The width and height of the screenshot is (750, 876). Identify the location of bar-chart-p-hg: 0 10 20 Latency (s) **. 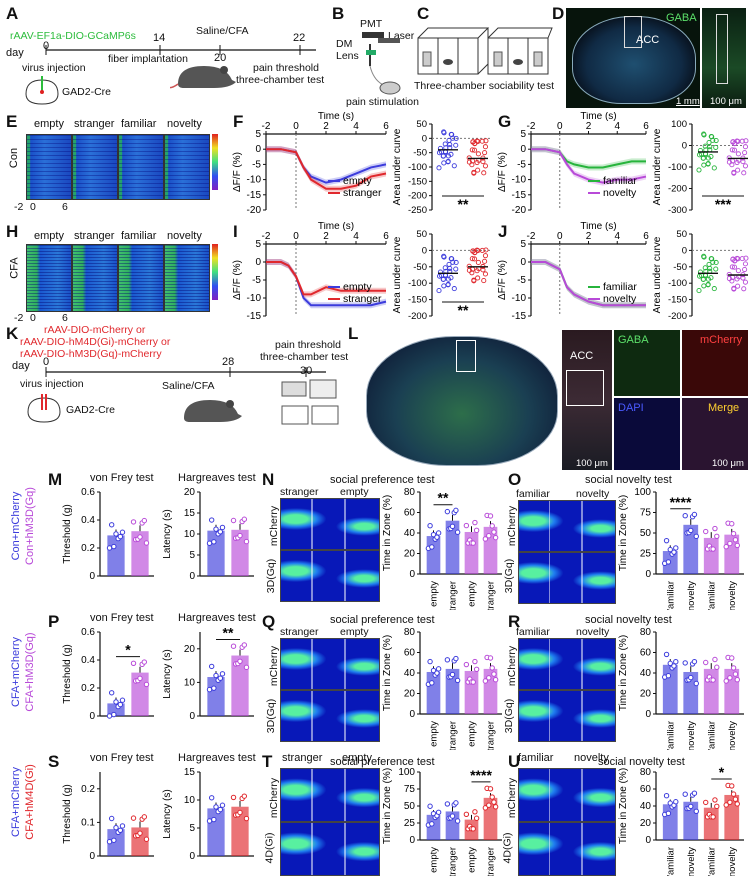
(208, 673).